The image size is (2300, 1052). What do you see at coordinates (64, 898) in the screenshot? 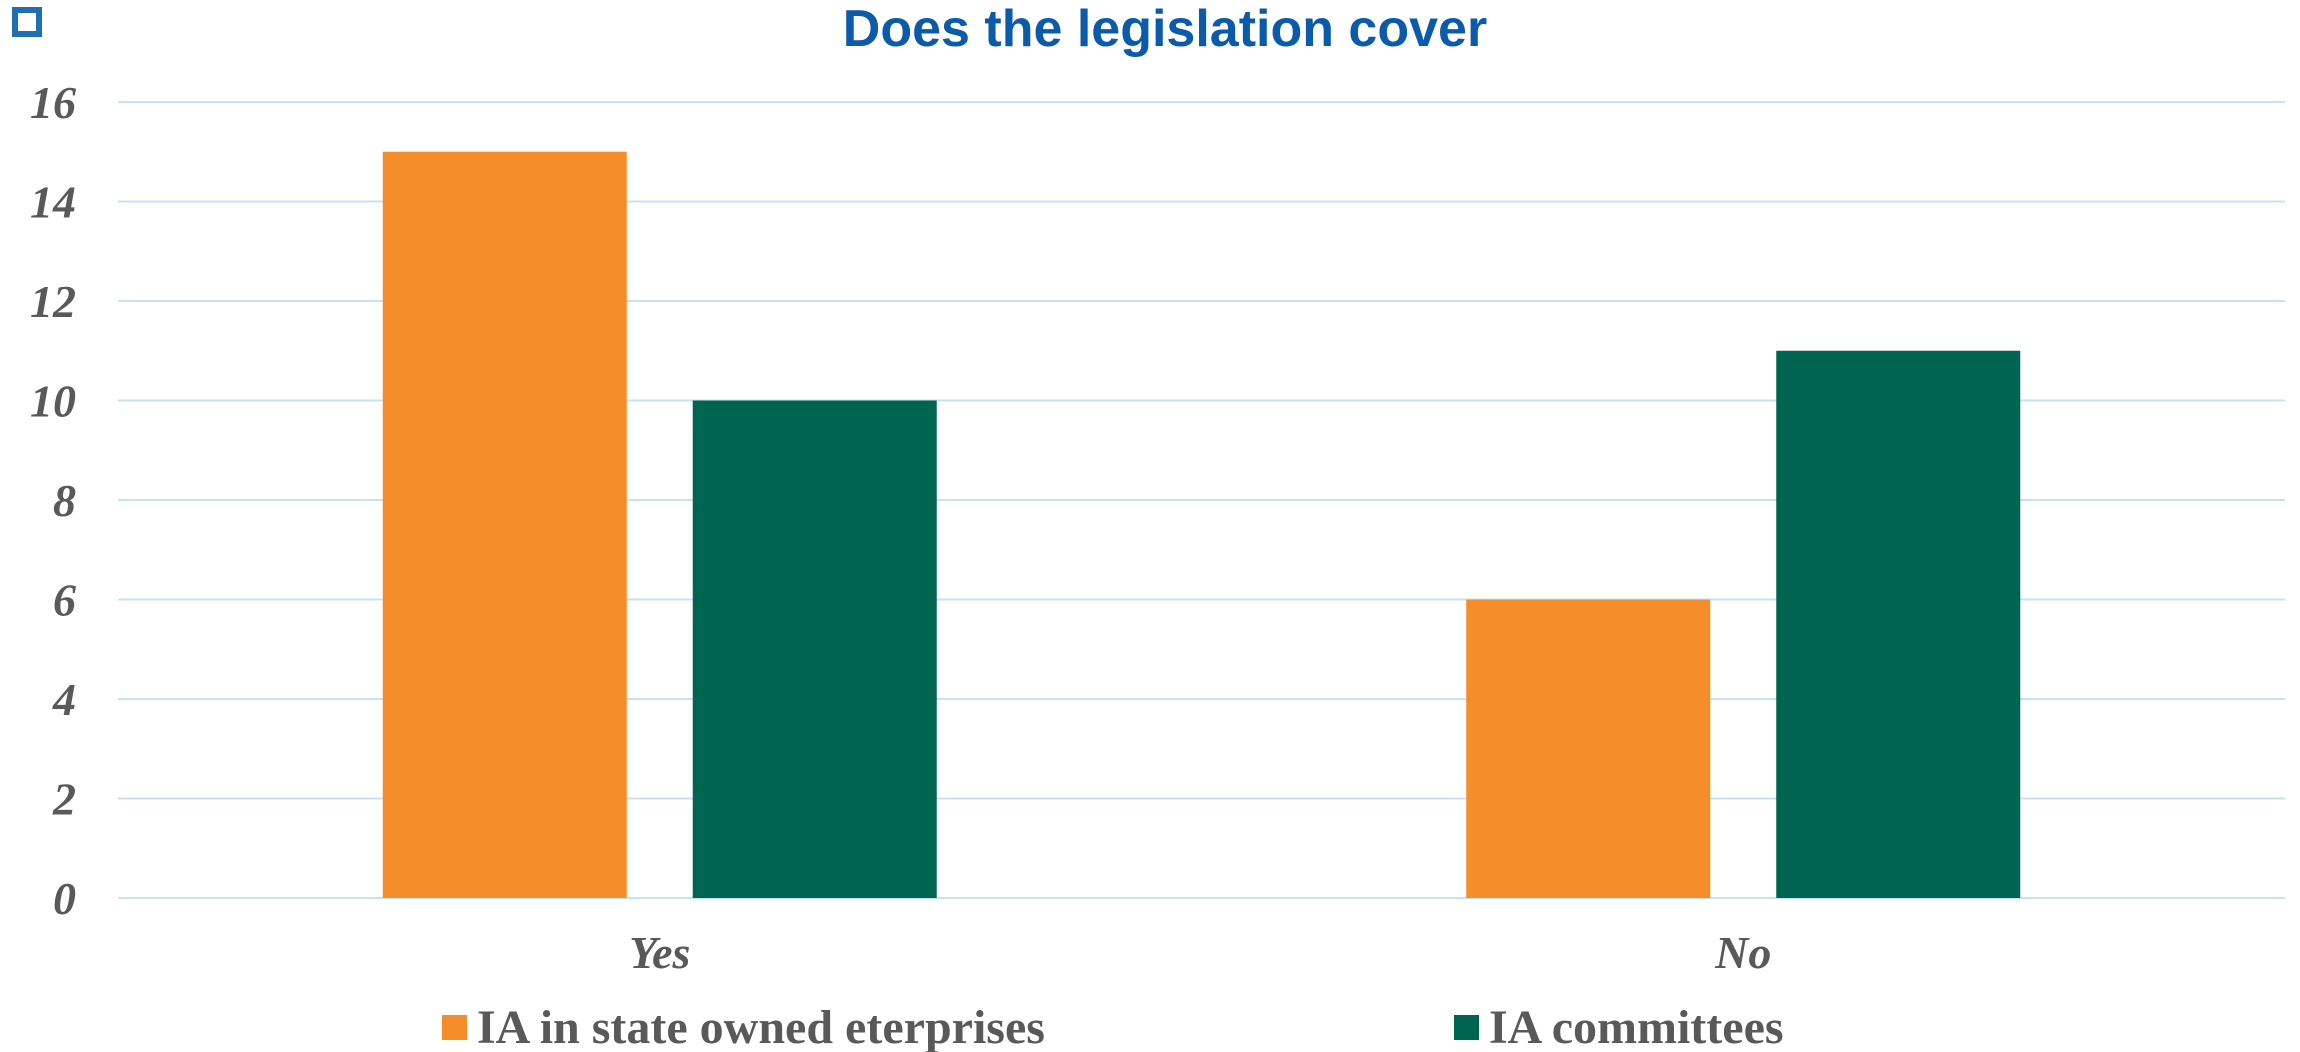
I see `y-tick-label: 0` at bounding box center [64, 898].